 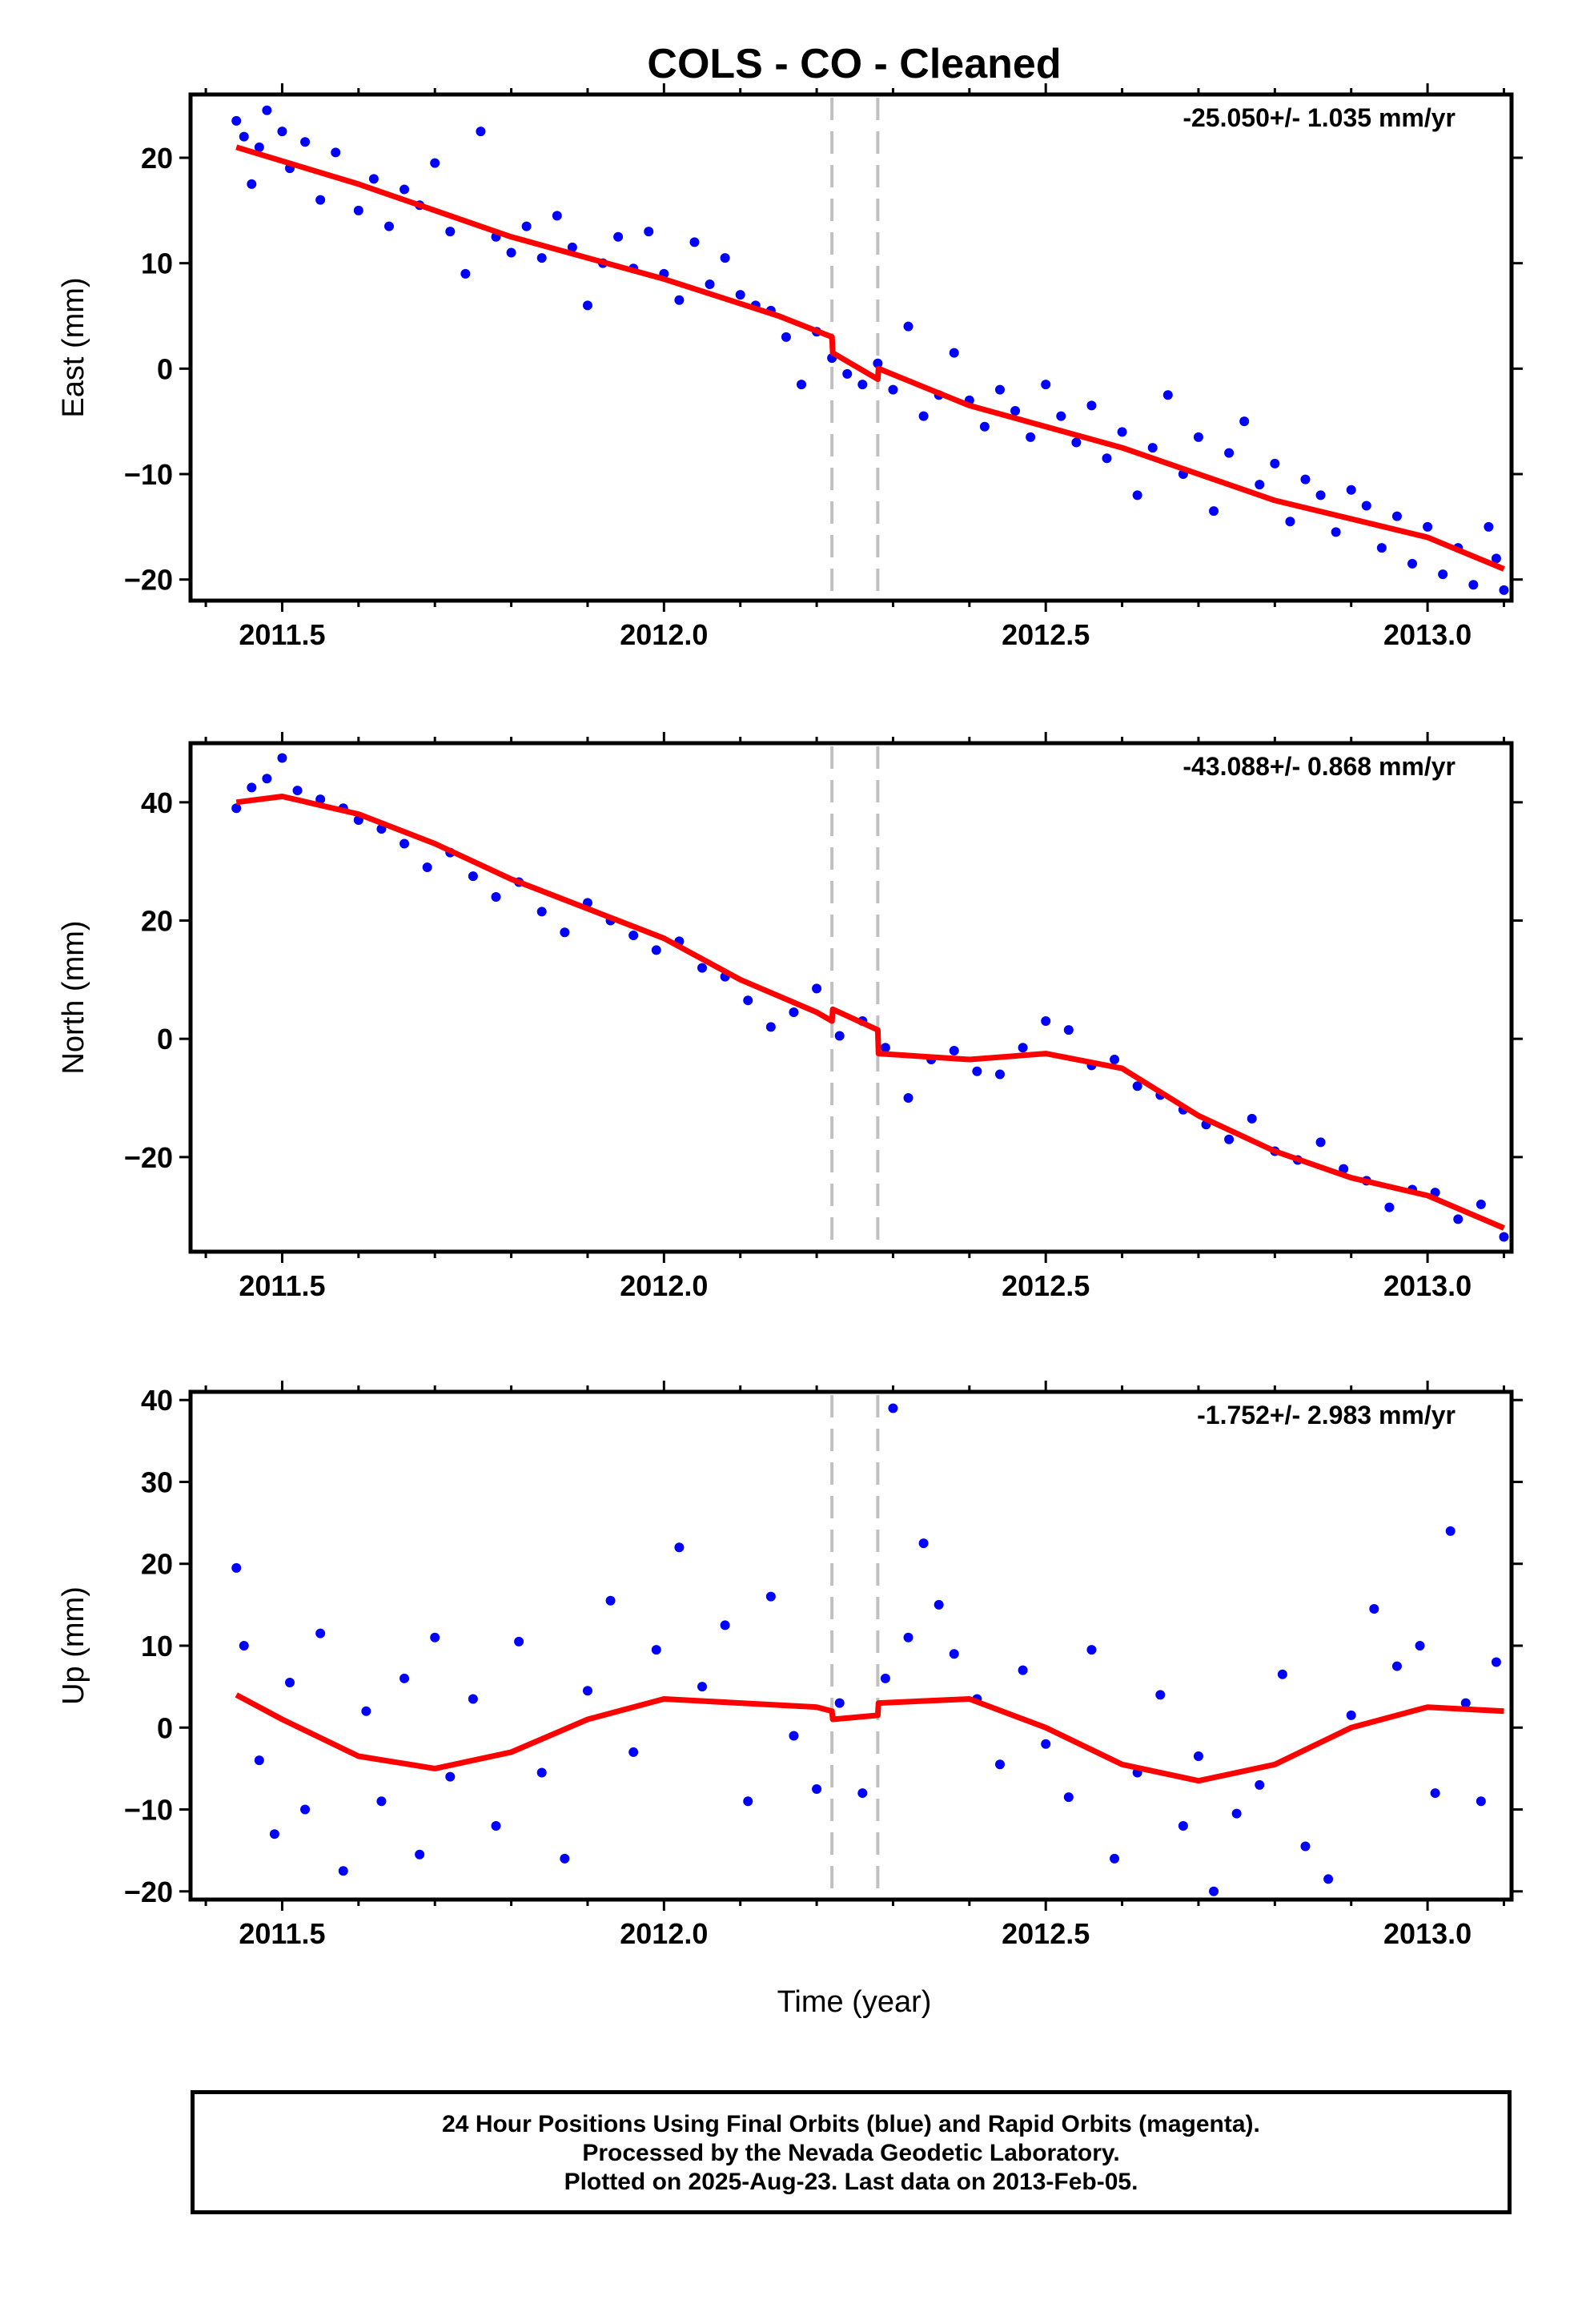 What do you see at coordinates (157, 921) in the screenshot?
I see `north-y-tick-label: 20` at bounding box center [157, 921].